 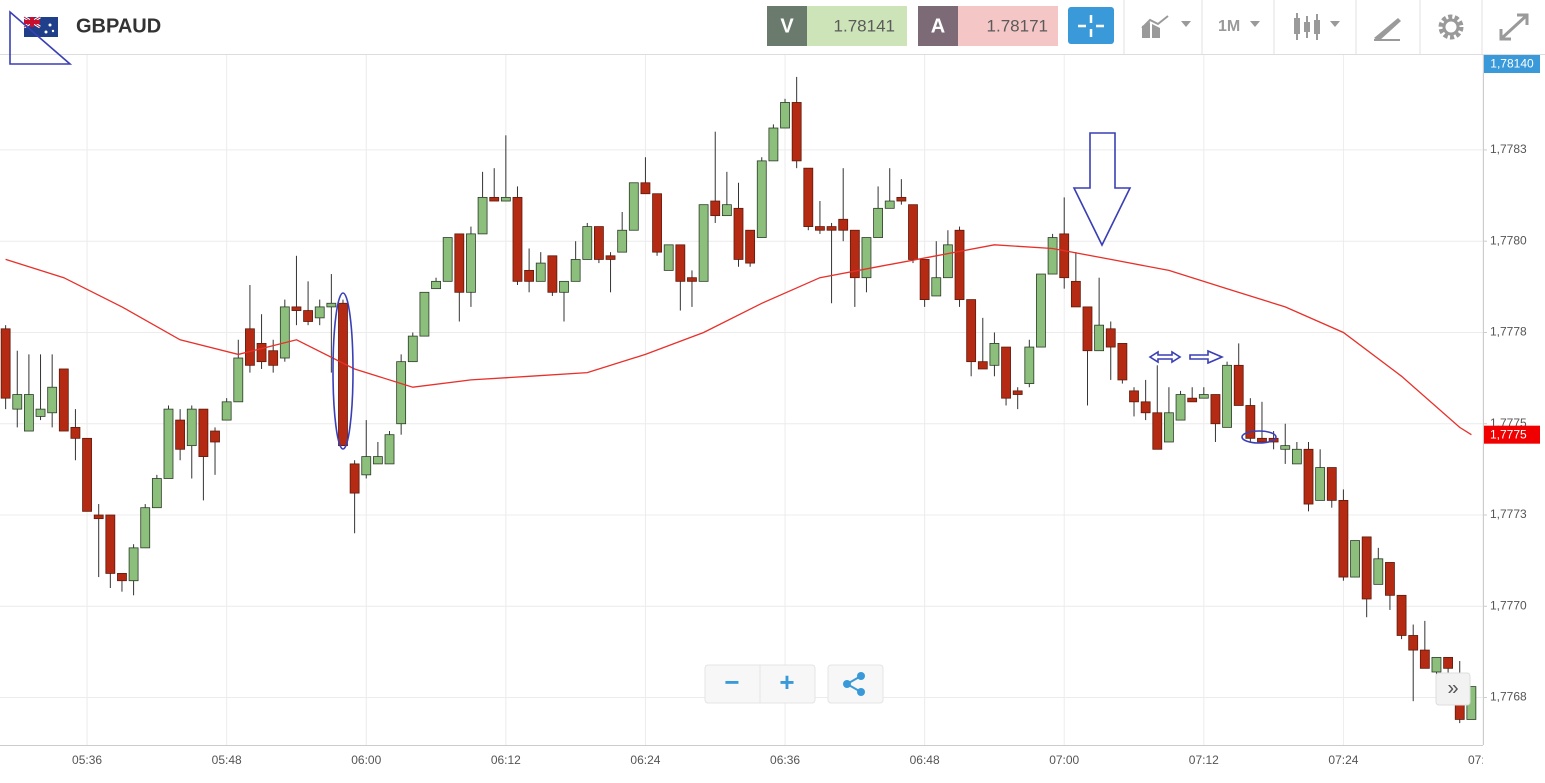 What do you see at coordinates (786, 682) in the screenshot?
I see `zoom-in-button: +` at bounding box center [786, 682].